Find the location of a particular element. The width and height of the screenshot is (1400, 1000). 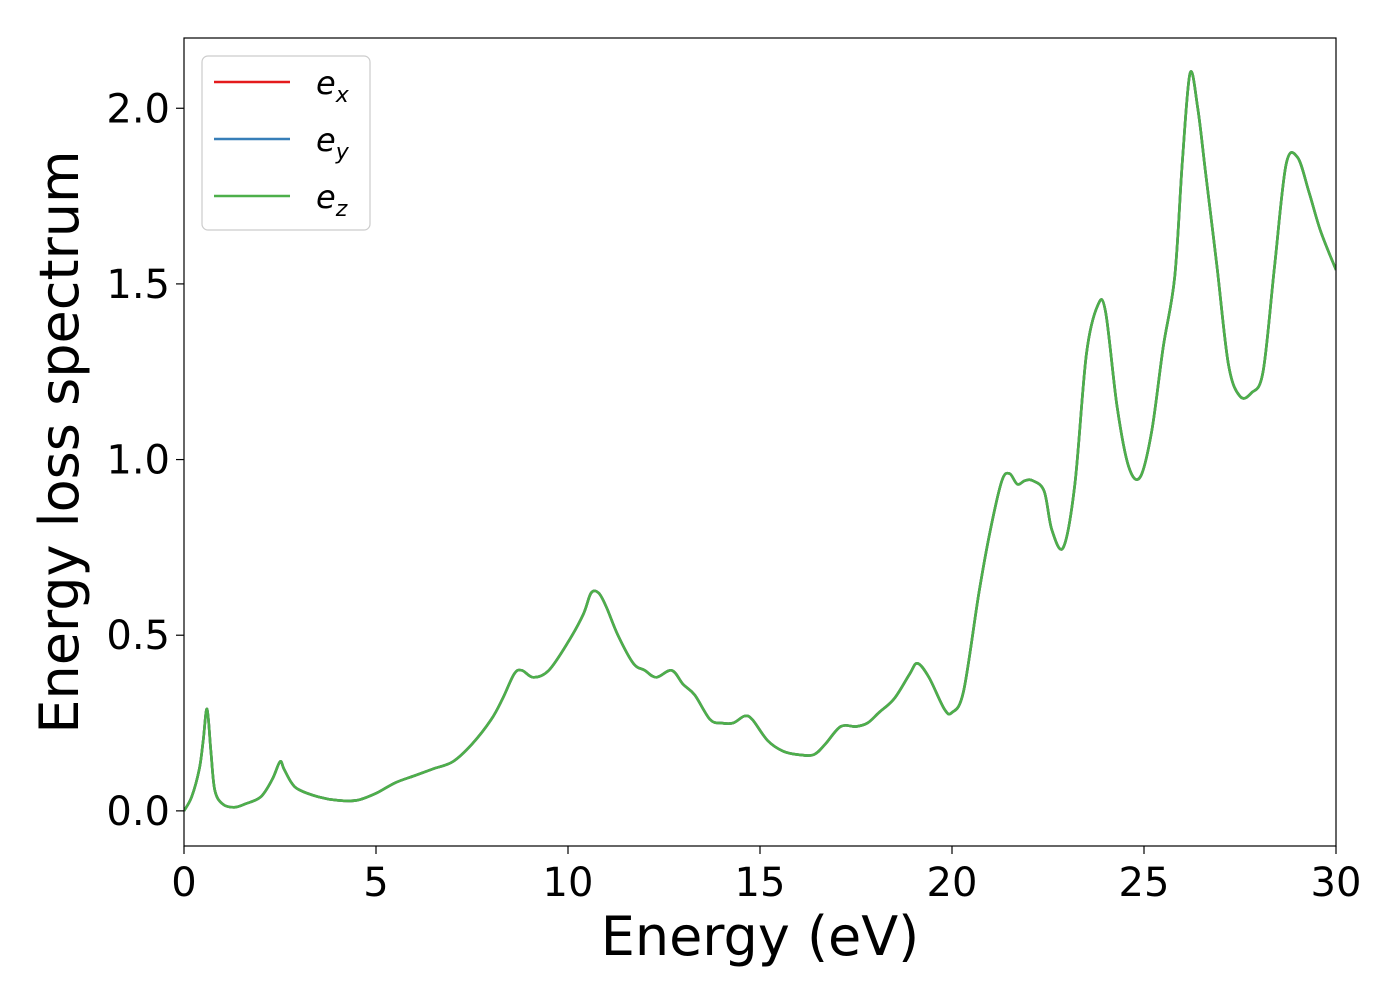

legend-box is located at coordinates (286, 143).